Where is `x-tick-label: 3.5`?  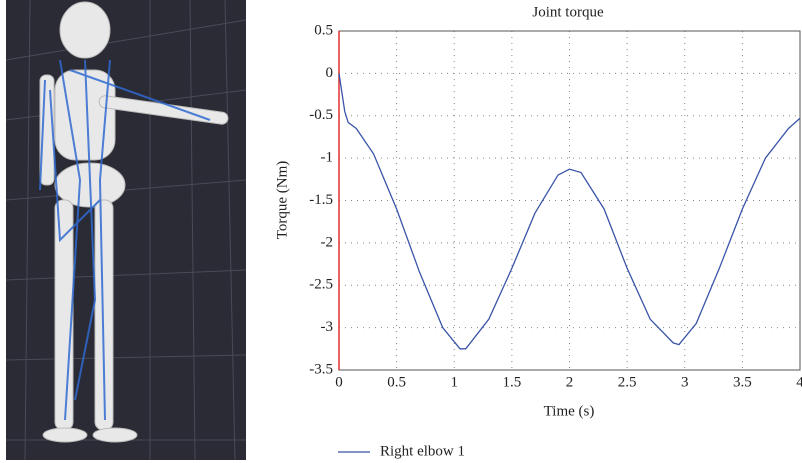
x-tick-label: 3.5 is located at coordinates (742, 382).